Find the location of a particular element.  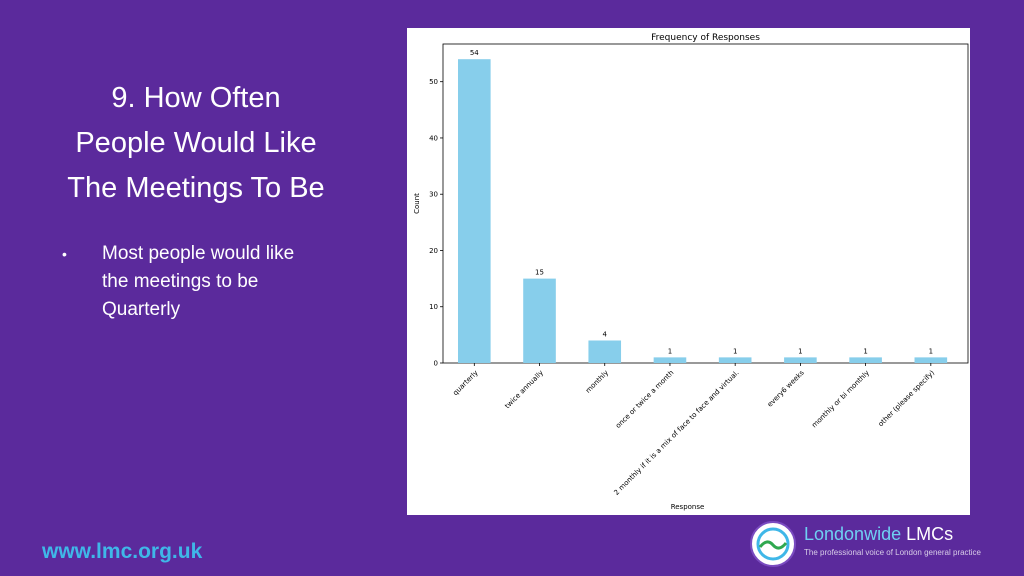

logo-emblem-graphic is located at coordinates (773, 544).